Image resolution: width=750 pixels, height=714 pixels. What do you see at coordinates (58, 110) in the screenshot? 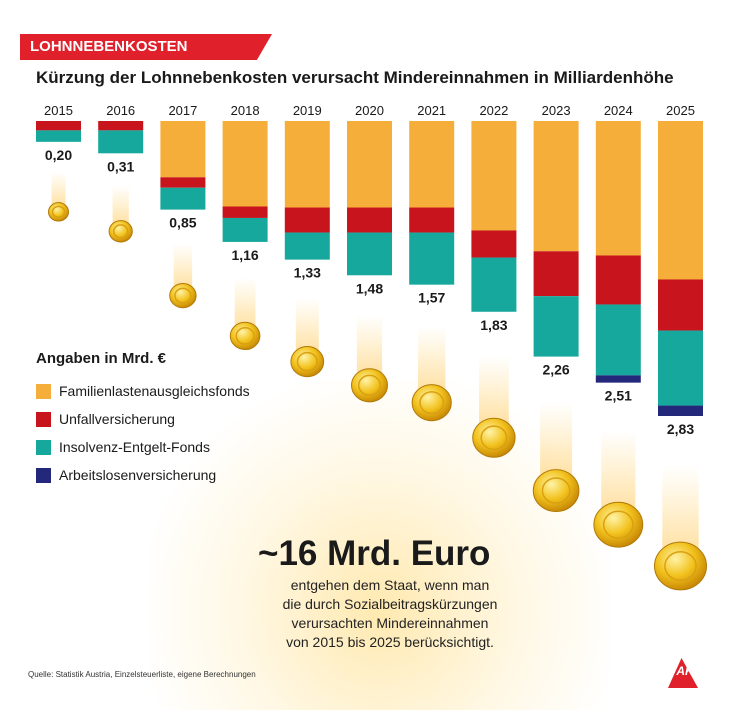
I see `year-label: 2015` at bounding box center [58, 110].